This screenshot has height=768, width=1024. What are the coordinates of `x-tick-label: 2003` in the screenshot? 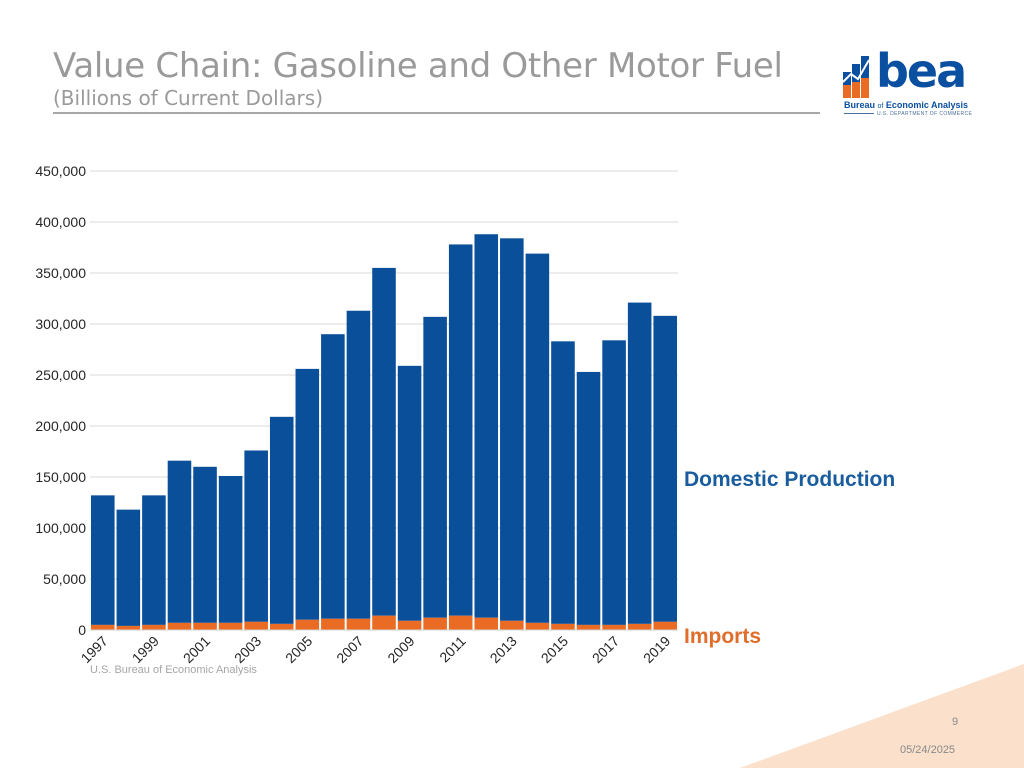 It's located at (247, 649).